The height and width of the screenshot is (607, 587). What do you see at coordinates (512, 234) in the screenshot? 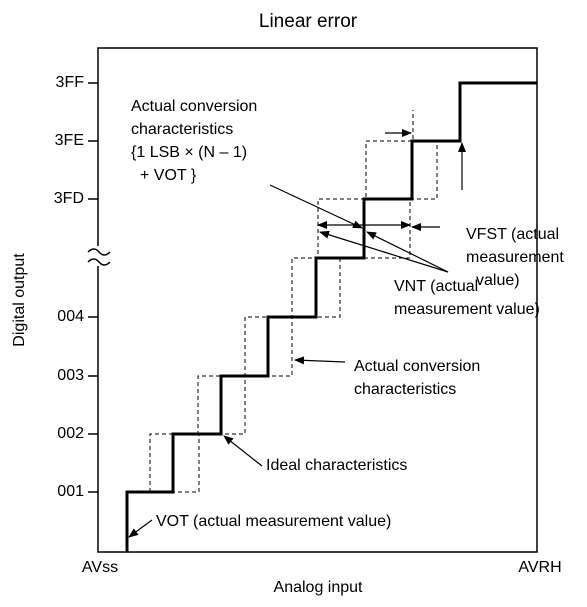
I see `annotation-line: VFST (actual` at bounding box center [512, 234].